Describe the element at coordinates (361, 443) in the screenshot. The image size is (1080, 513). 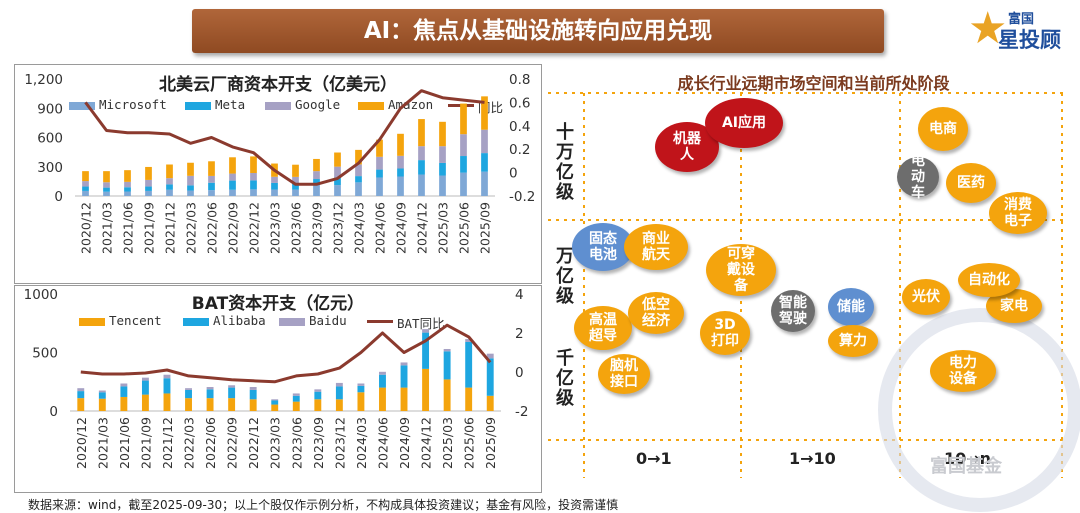
I see `x-tick-label: 2024/03` at that location.